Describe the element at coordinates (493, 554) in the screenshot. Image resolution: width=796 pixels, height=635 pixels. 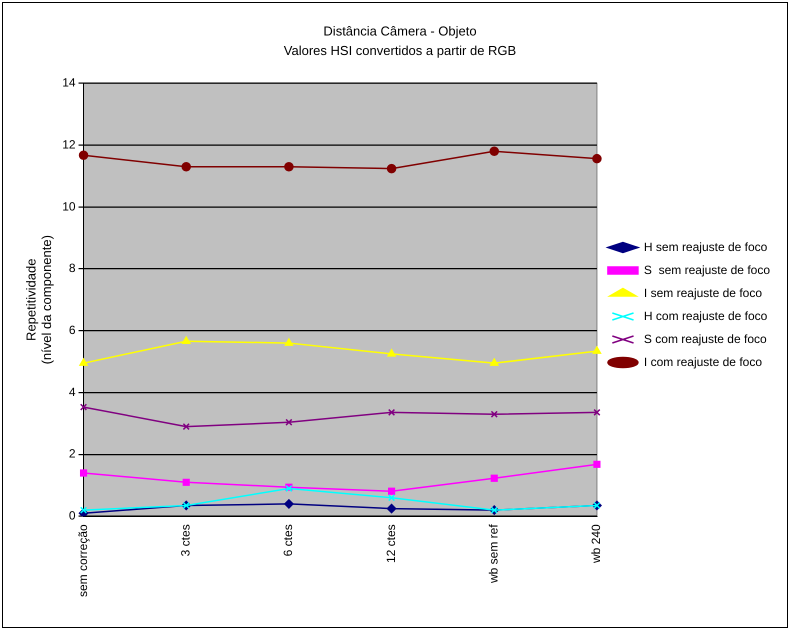
I see `x-tick-label: wb sem ref` at that location.